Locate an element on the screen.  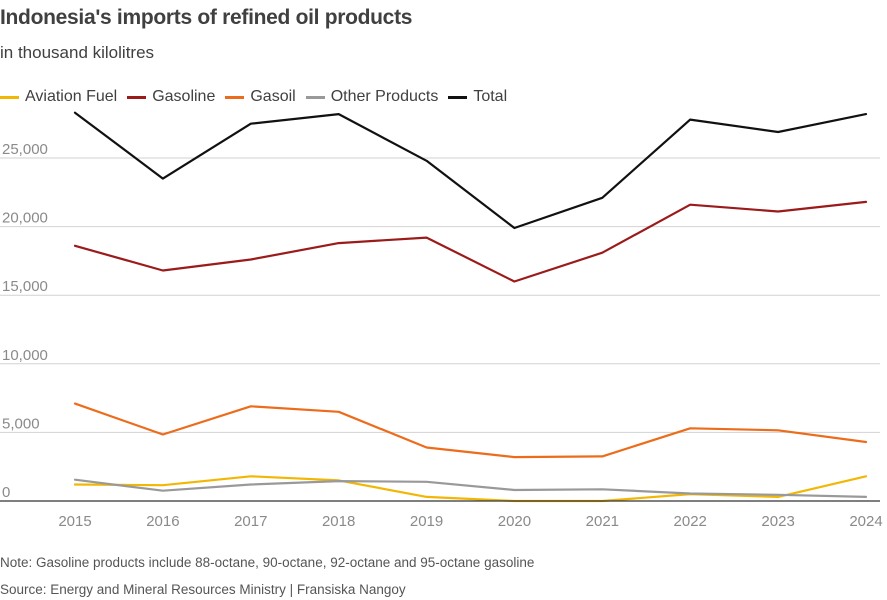
legend-item-gasoline: Gasoline is located at coordinates (171, 97).